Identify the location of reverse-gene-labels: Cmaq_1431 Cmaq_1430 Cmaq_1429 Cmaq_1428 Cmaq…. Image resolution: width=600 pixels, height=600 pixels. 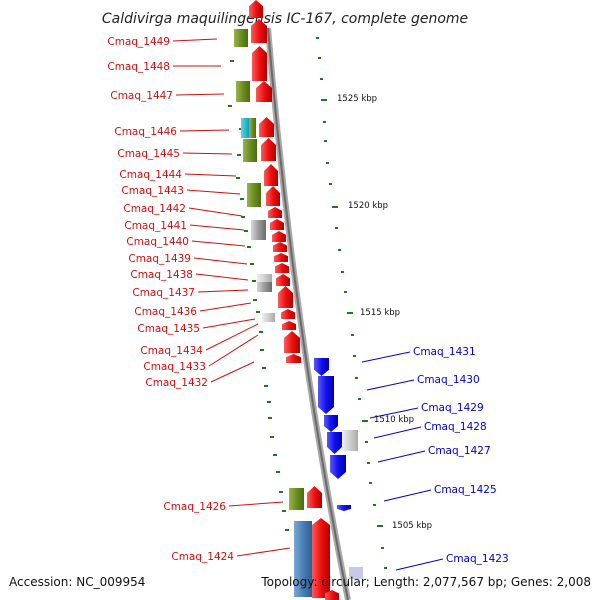
(435, 458).